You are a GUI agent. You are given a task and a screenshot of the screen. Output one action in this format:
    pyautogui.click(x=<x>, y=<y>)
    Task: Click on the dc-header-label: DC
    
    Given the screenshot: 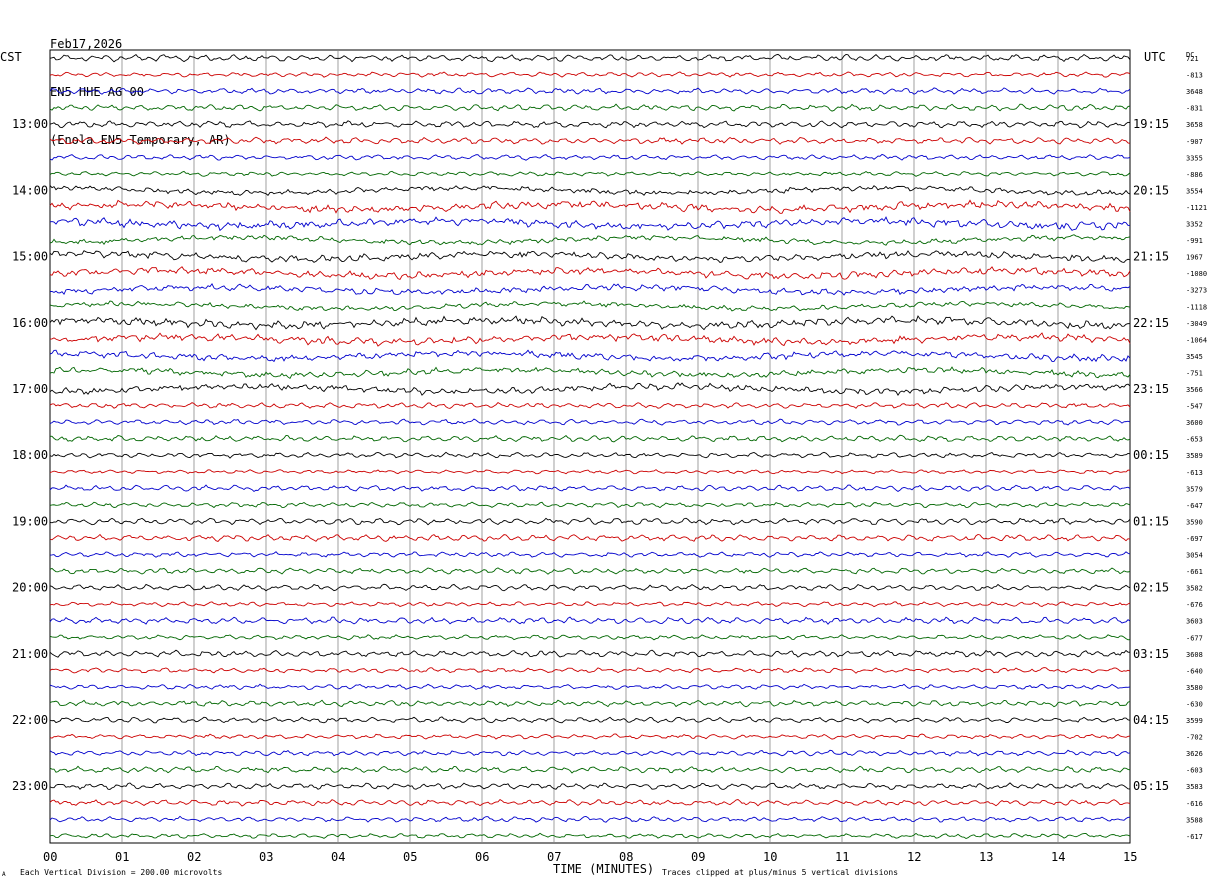 What is the action you would take?
    pyautogui.click(x=1190, y=55)
    